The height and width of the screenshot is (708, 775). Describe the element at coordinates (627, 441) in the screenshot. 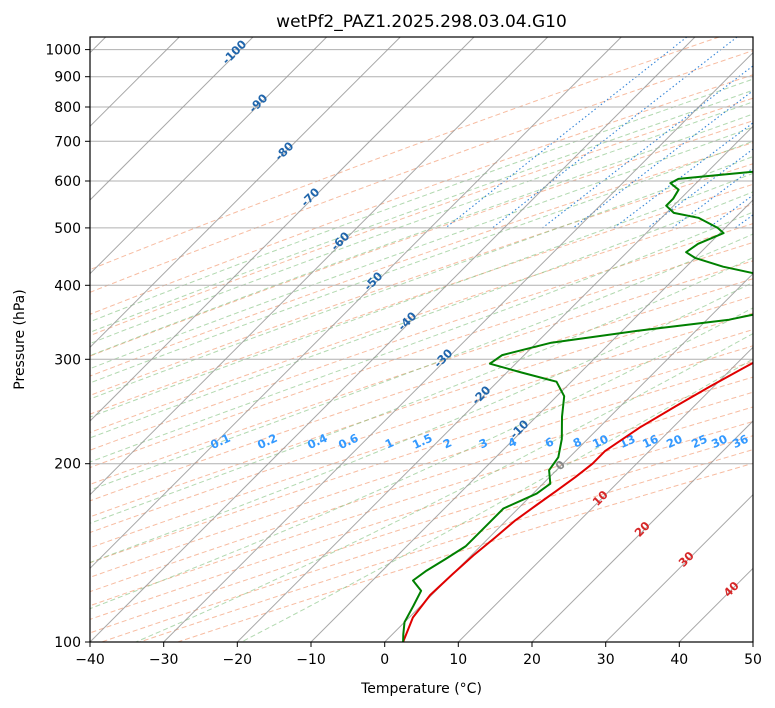

I see `mixing-ratio-label: 13` at that location.